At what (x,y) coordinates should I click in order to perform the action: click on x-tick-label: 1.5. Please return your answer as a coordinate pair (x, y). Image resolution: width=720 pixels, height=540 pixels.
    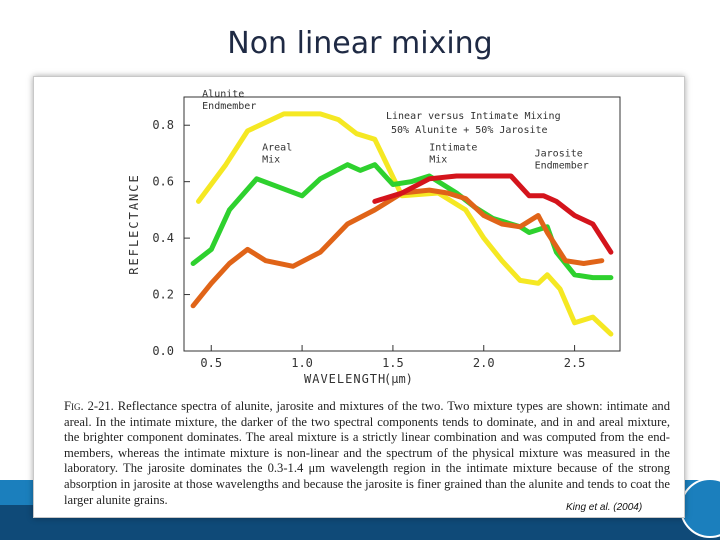
    Looking at the image, I should click on (393, 363).